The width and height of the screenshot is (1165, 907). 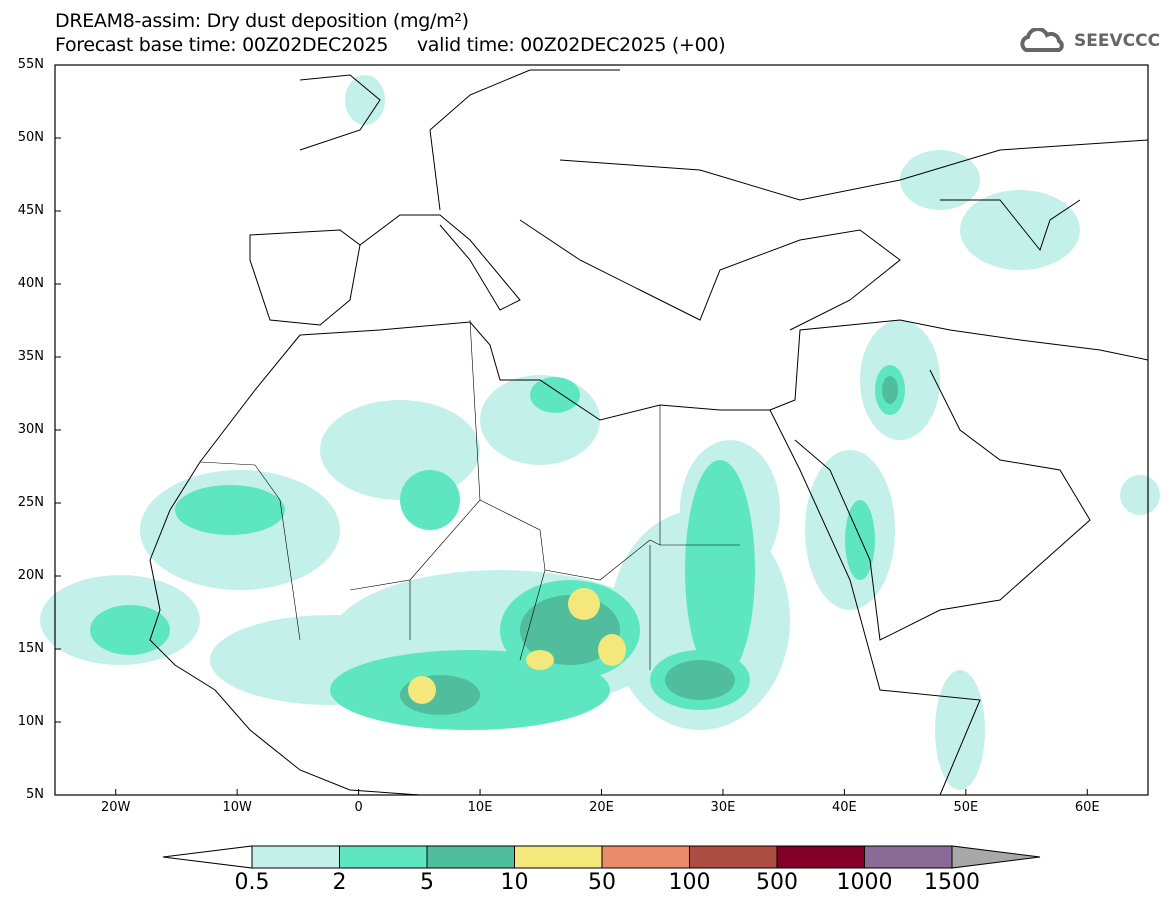 What do you see at coordinates (30, 429) in the screenshot?
I see `lat-label: 30N` at bounding box center [30, 429].